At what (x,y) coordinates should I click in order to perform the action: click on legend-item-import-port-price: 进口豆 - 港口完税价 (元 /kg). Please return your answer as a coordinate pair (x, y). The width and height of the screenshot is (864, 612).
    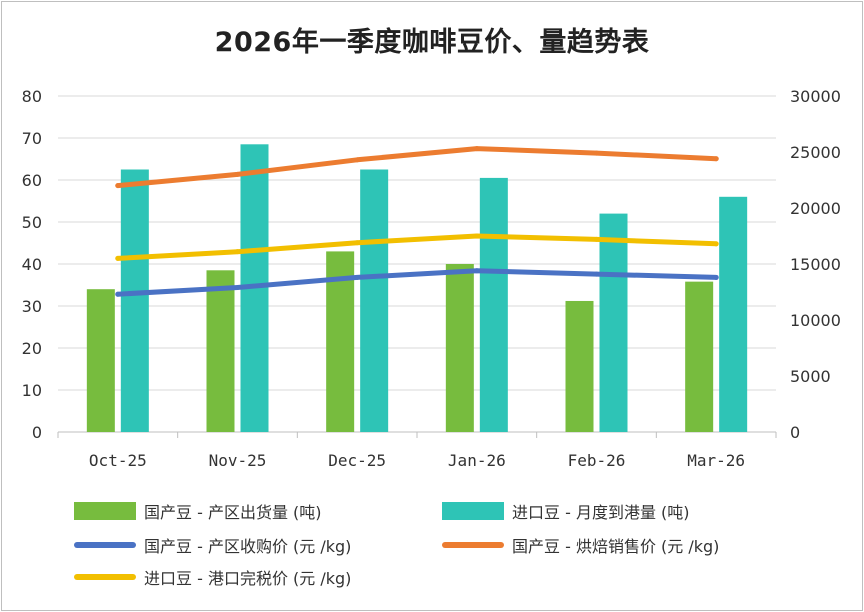
    Looking at the image, I should click on (212, 577).